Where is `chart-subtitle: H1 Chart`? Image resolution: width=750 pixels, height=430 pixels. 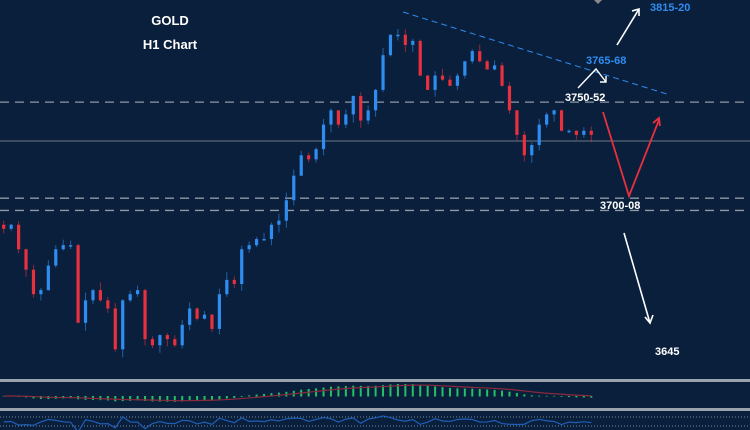
chart-subtitle: H1 Chart is located at coordinates (170, 44).